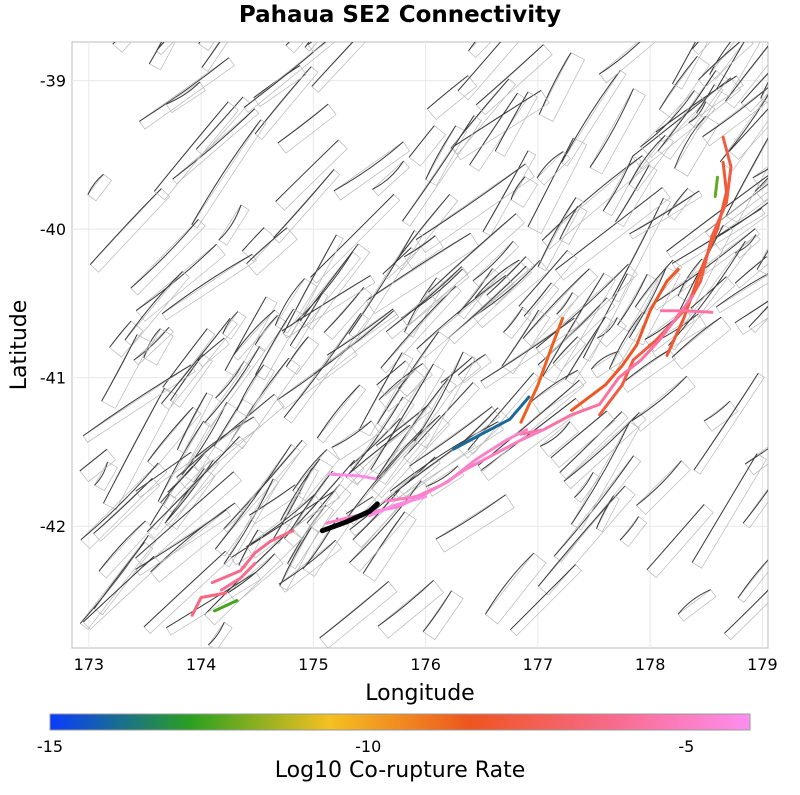  I want to click on y-tick-label: -42, so click(53, 526).